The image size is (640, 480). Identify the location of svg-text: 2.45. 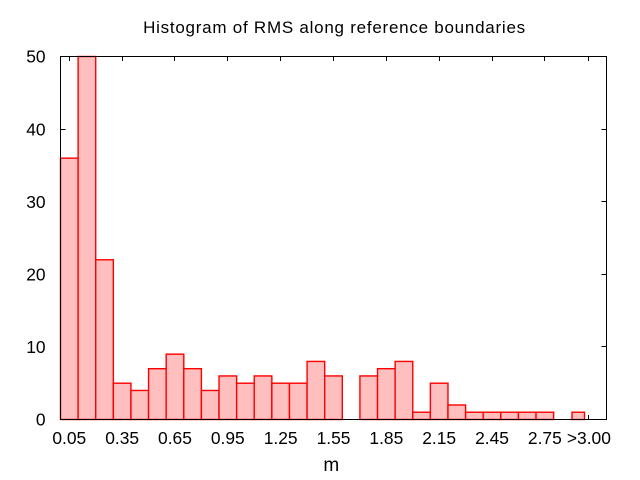
(492, 438).